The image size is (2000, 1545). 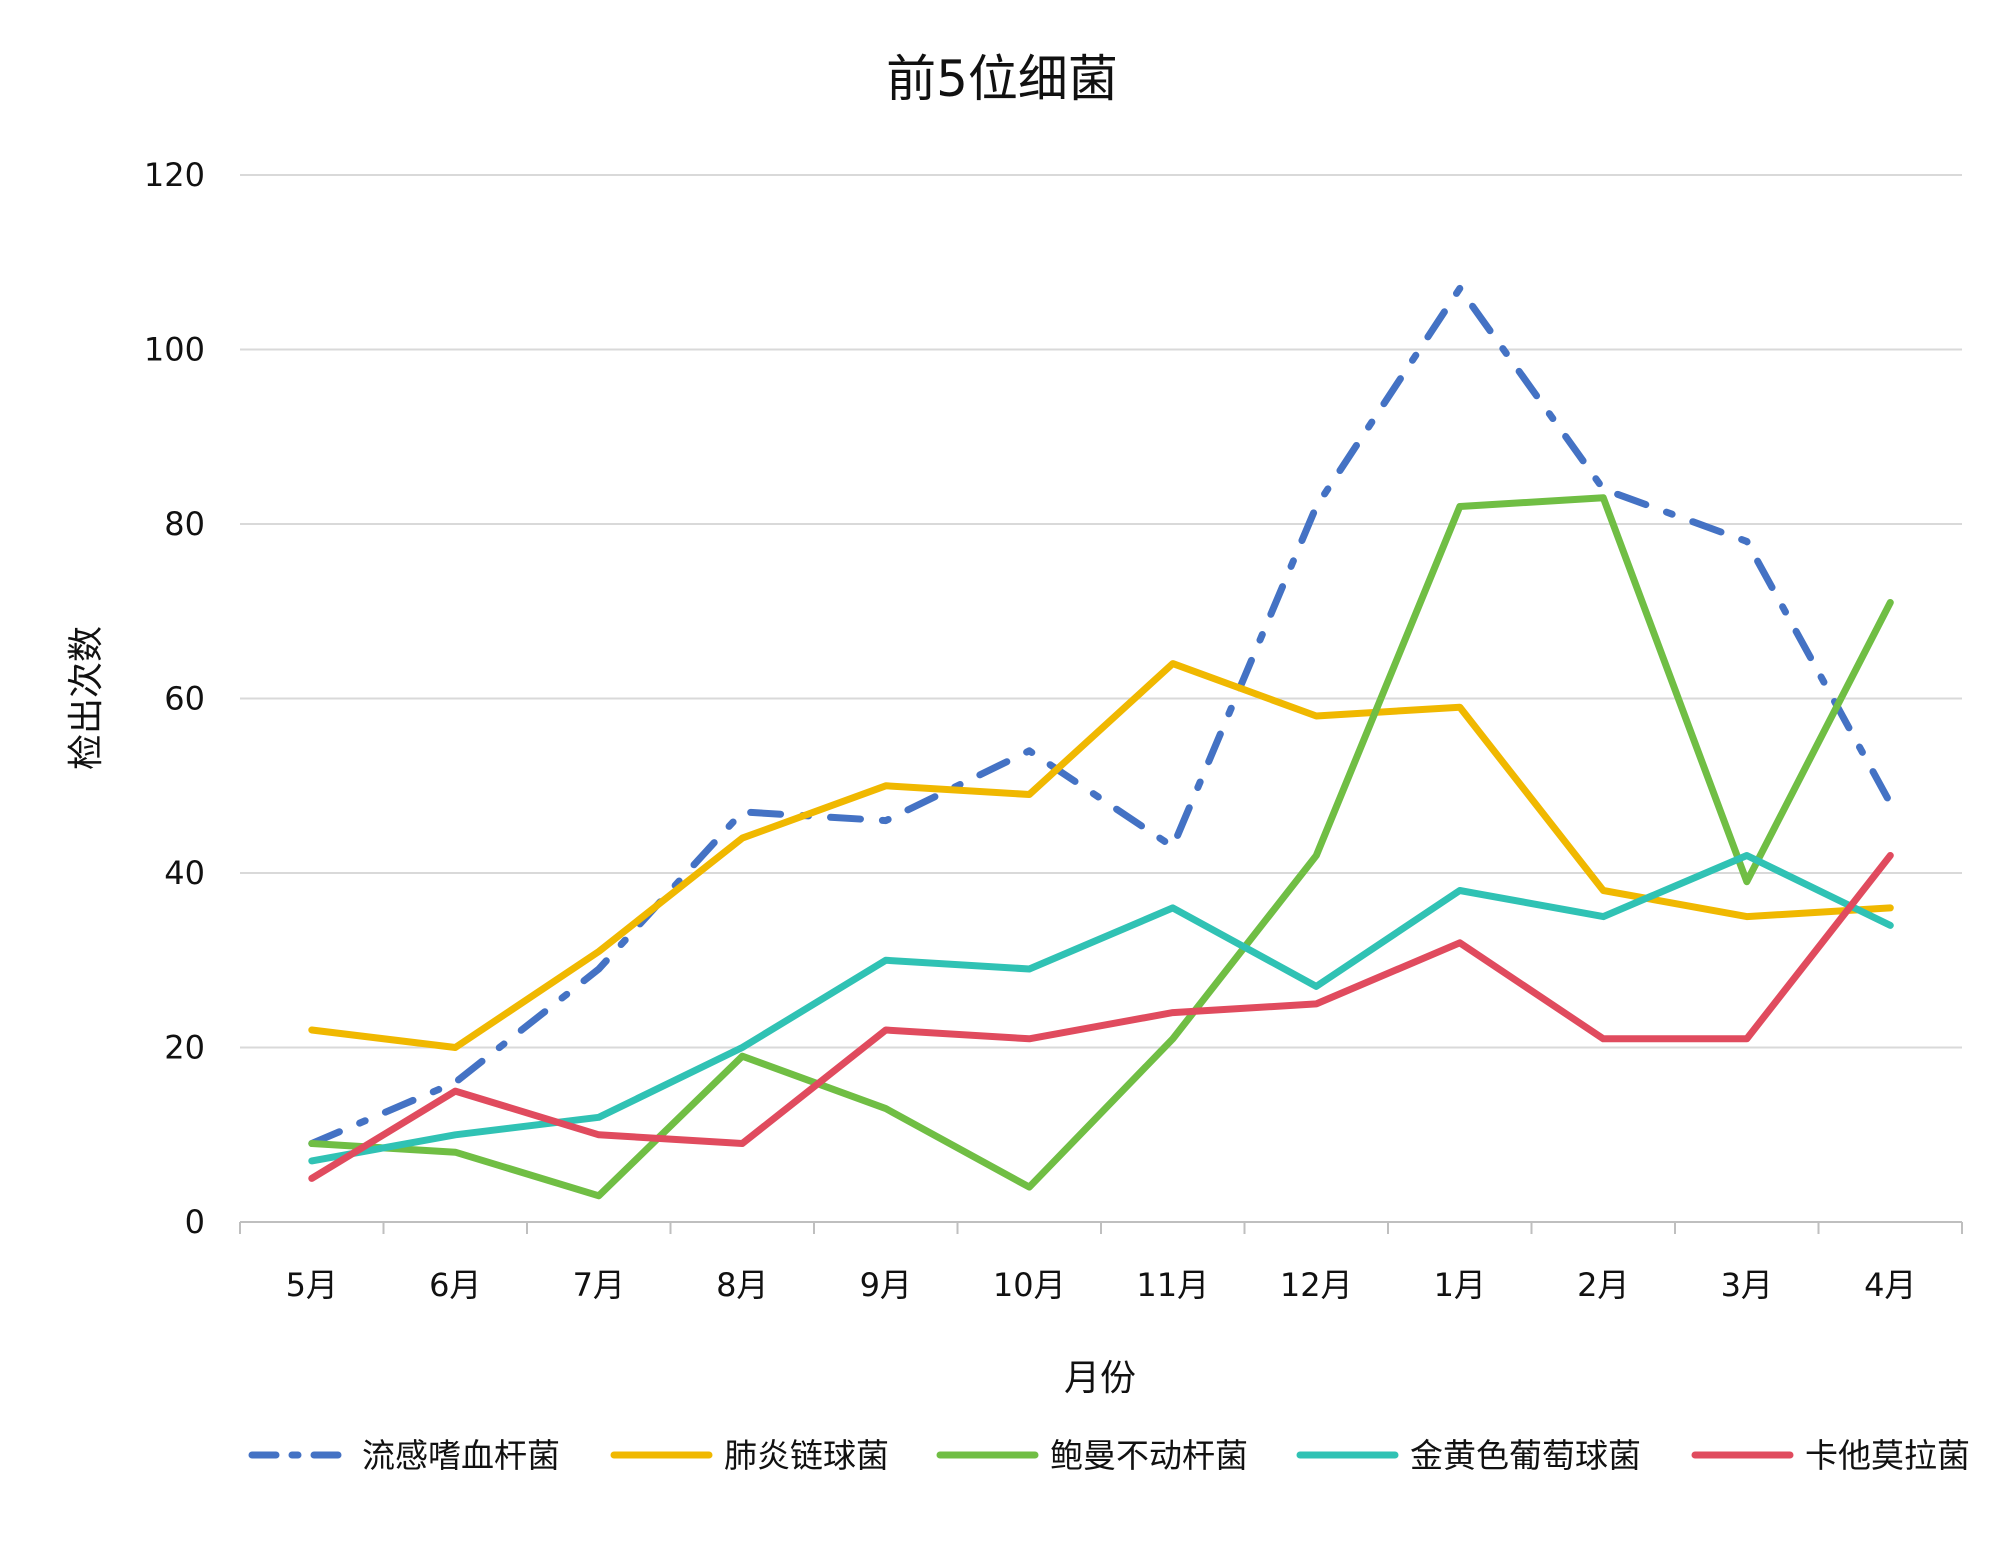 I want to click on legend-label-3: 鲍曼不动杆菌, so click(x=1149, y=1455).